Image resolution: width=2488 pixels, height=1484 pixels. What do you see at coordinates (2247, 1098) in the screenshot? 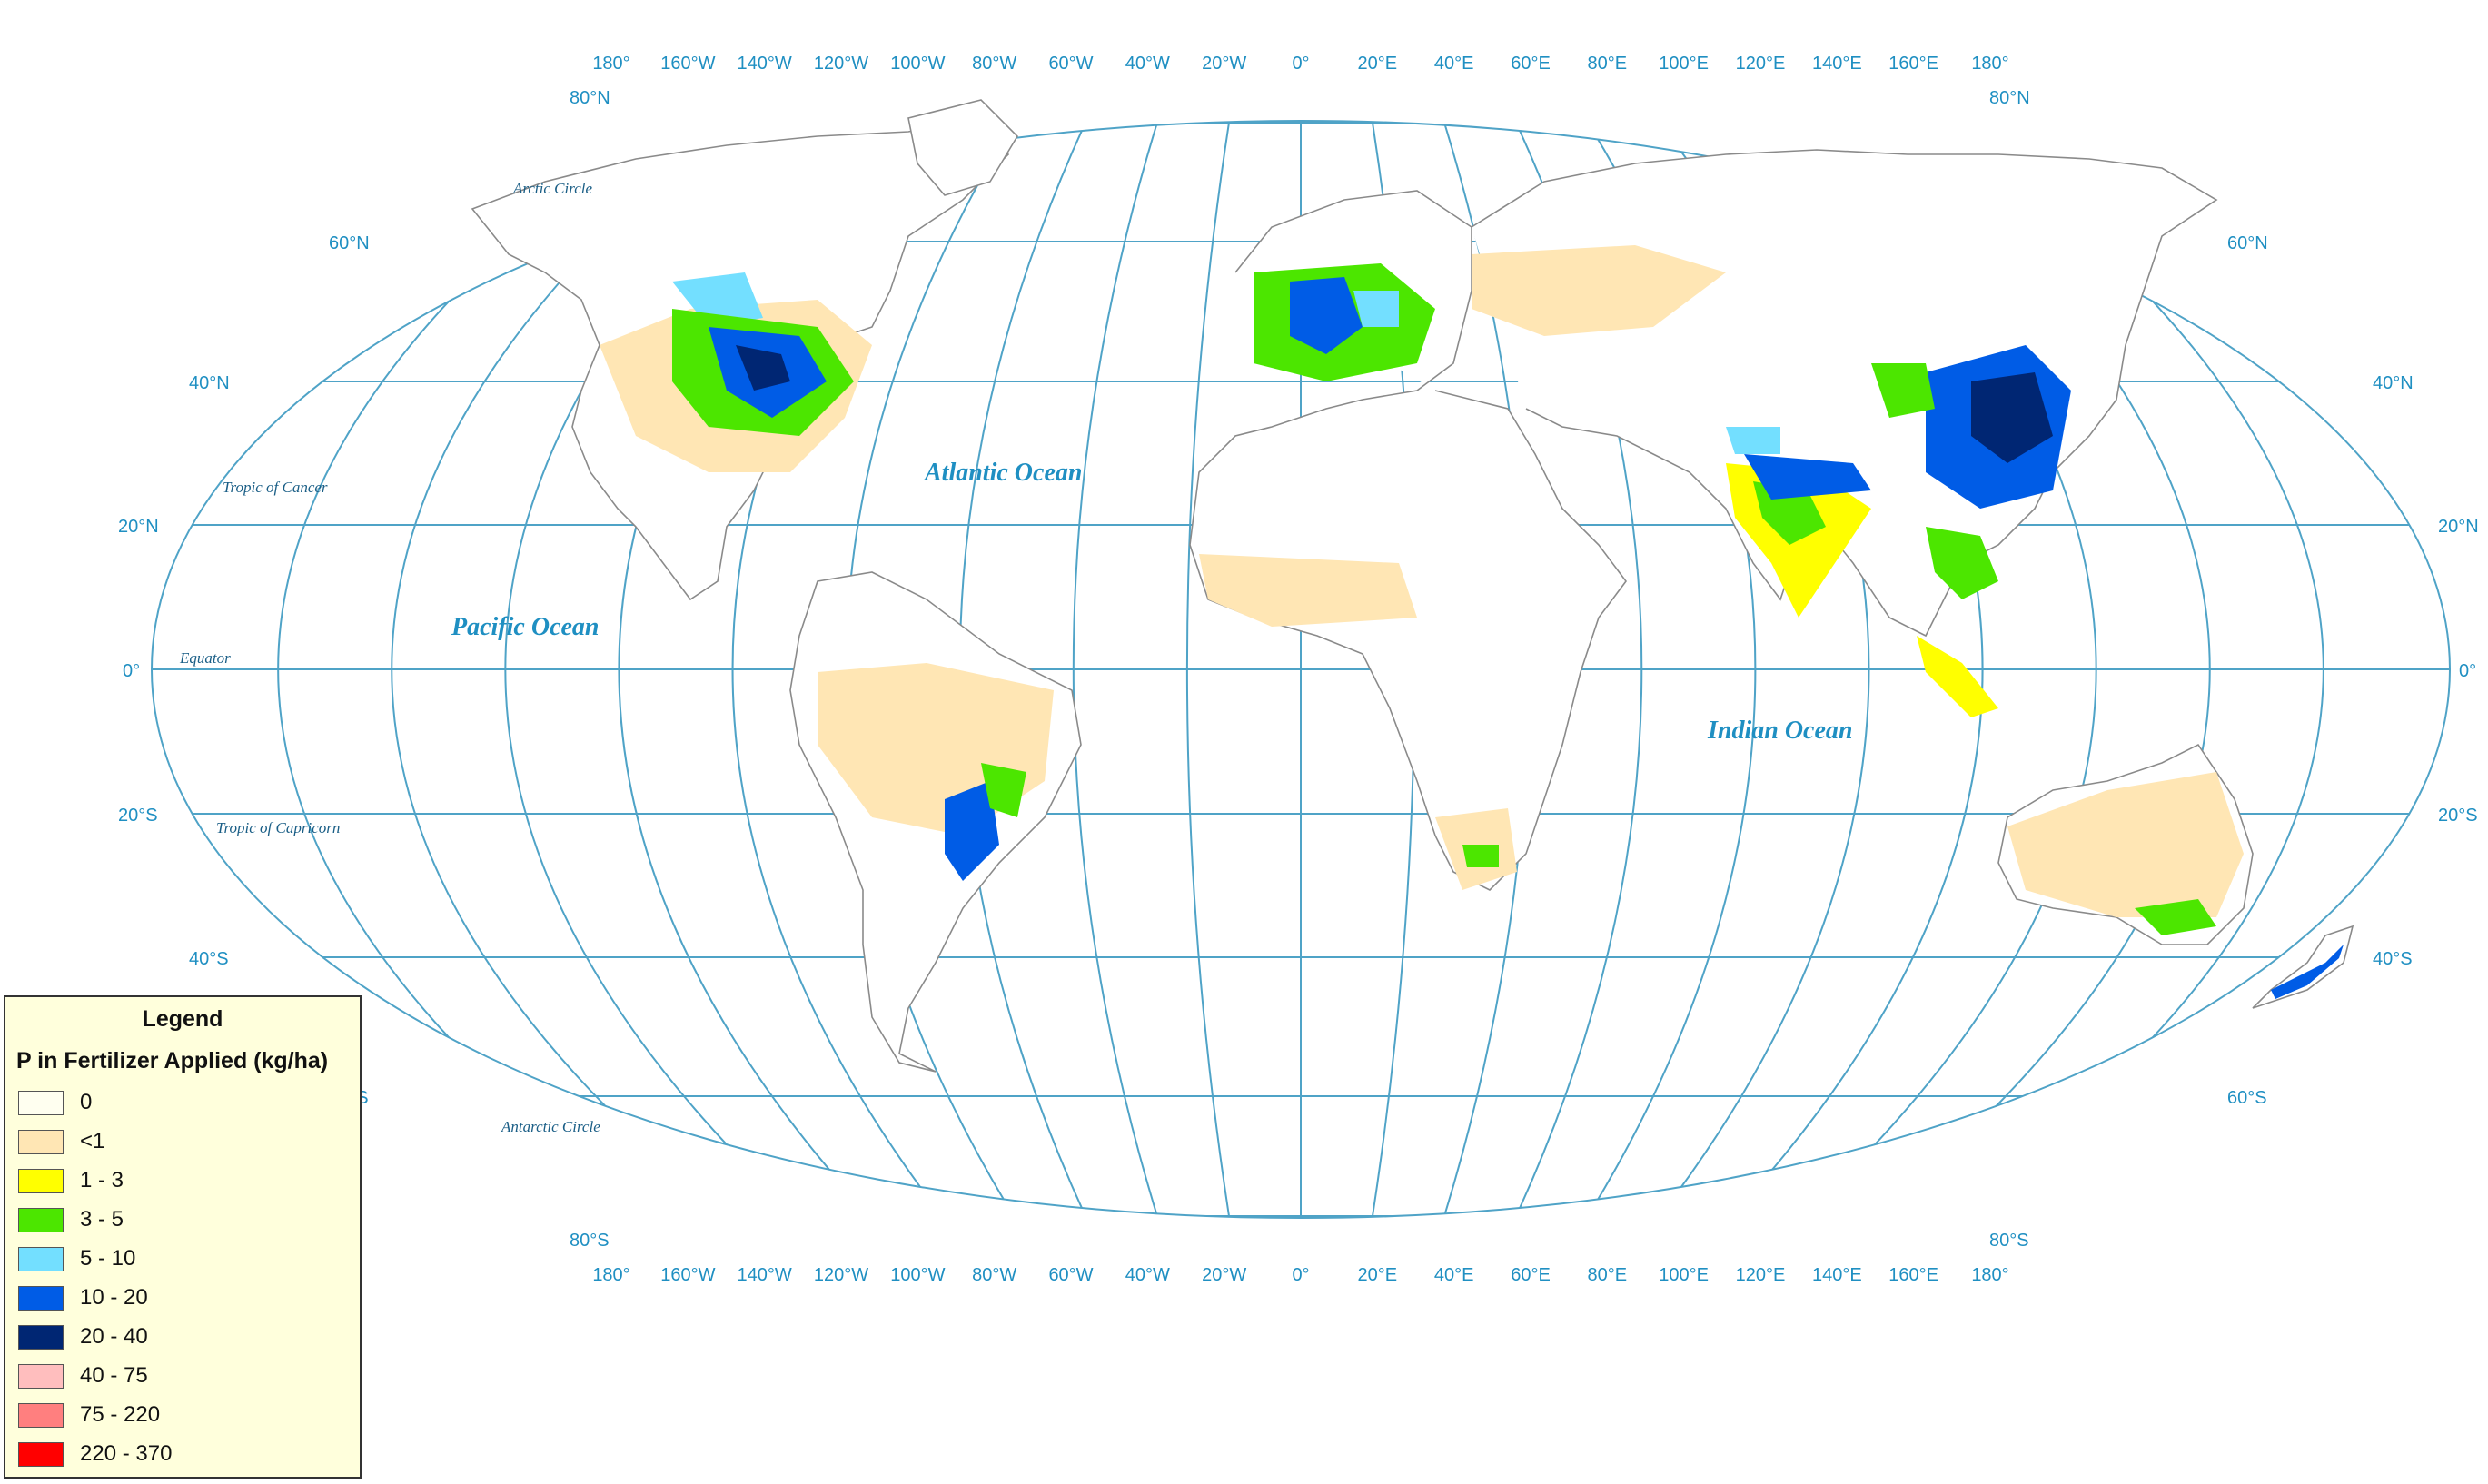
I see `lat-60s-right: 60°S` at bounding box center [2247, 1098].